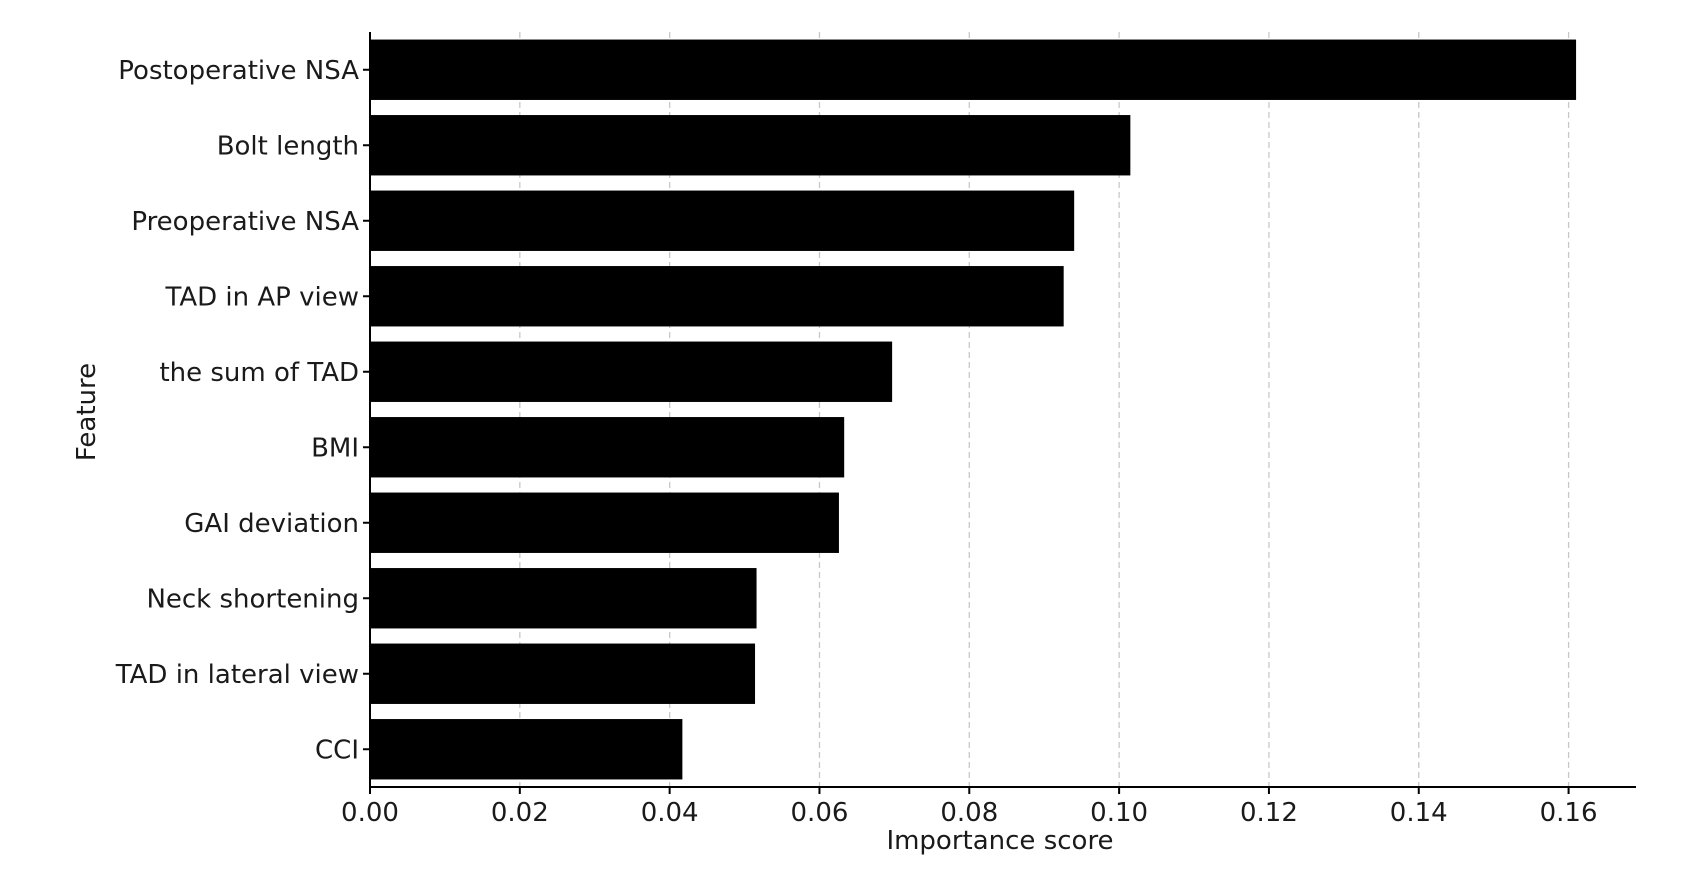 The height and width of the screenshot is (874, 1702). Describe the element at coordinates (370, 813) in the screenshot. I see `x-tick-label: 0.00` at that location.